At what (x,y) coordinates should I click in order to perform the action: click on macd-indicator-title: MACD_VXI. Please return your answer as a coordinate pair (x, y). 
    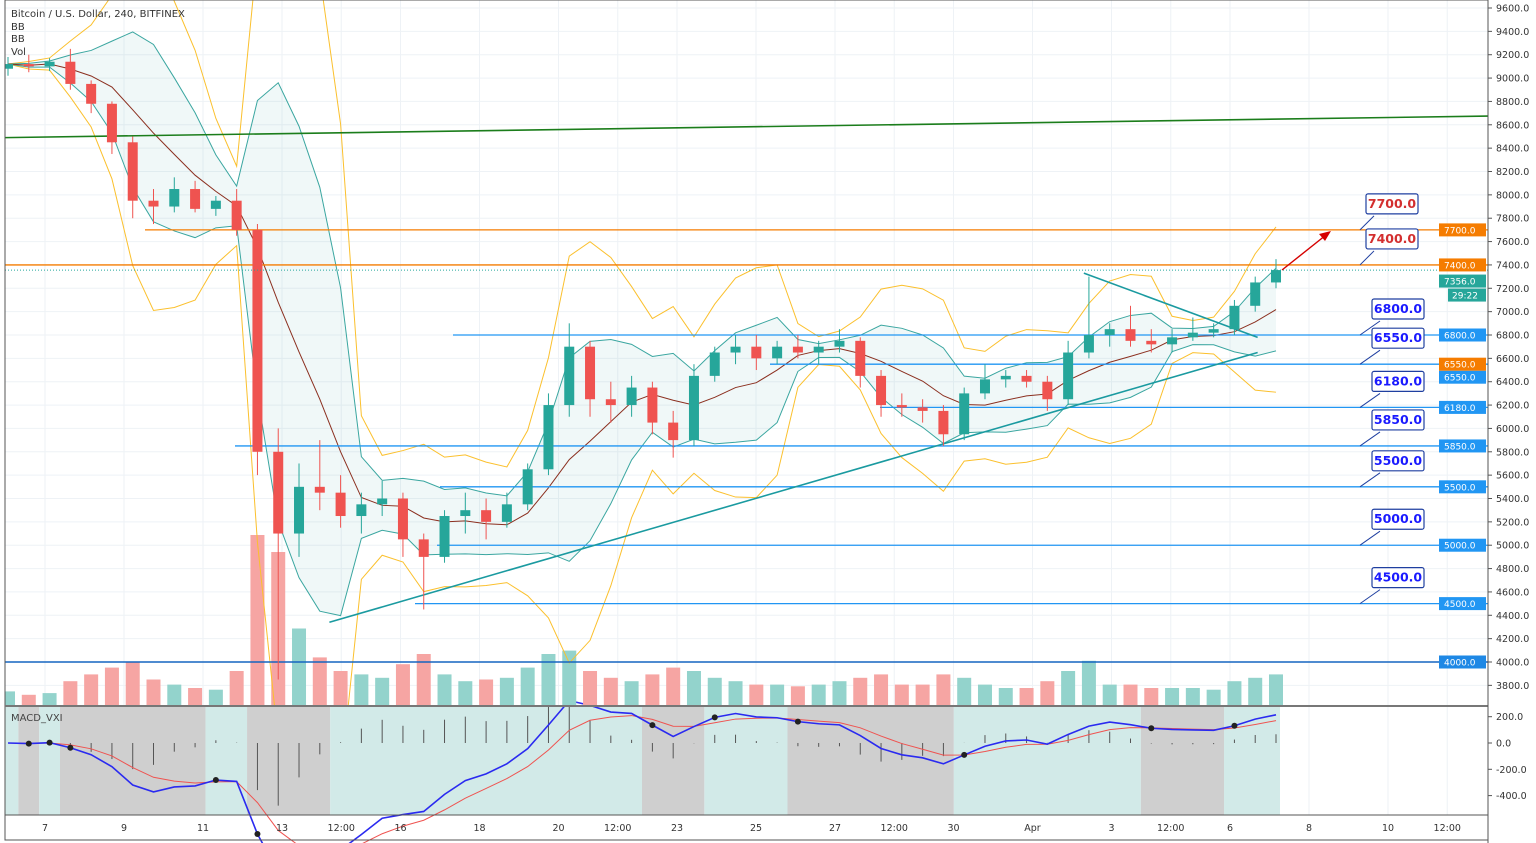
    Looking at the image, I should click on (37, 718).